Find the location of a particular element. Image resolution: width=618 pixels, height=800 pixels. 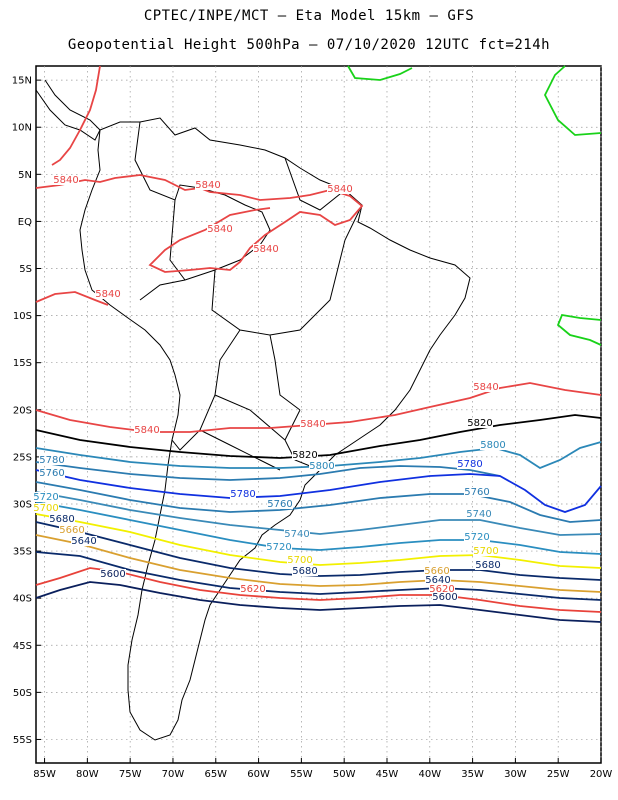

lat-tick-label: 5S is located at coordinates (25, 269).